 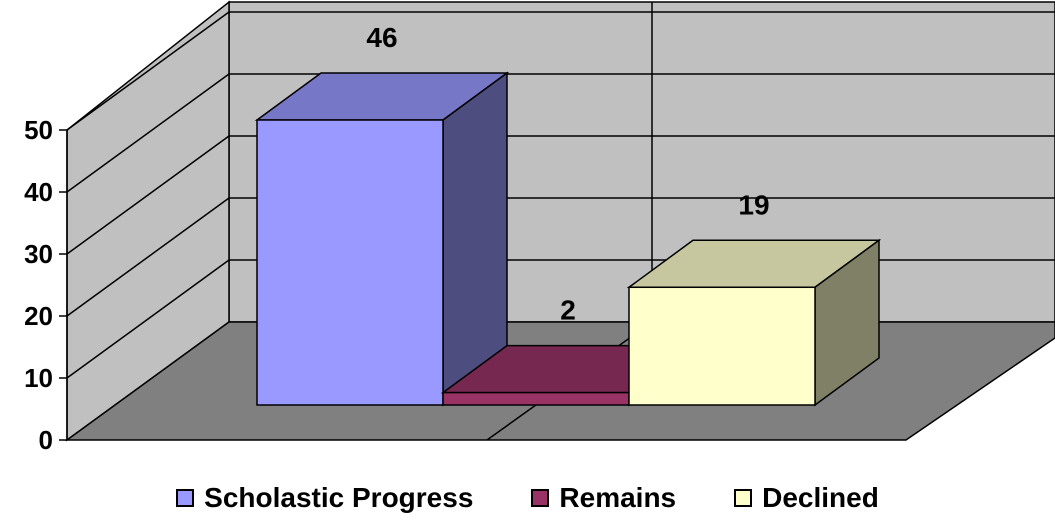 I want to click on legend-item-scholastic-progress: Scholastic Progress, so click(x=324, y=498).